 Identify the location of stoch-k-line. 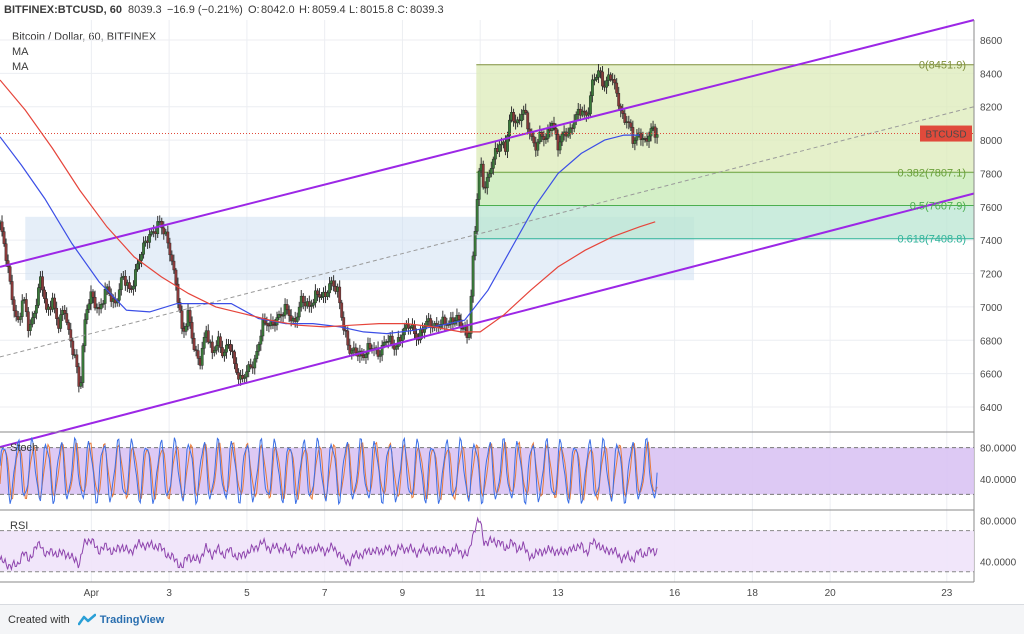
(329, 471).